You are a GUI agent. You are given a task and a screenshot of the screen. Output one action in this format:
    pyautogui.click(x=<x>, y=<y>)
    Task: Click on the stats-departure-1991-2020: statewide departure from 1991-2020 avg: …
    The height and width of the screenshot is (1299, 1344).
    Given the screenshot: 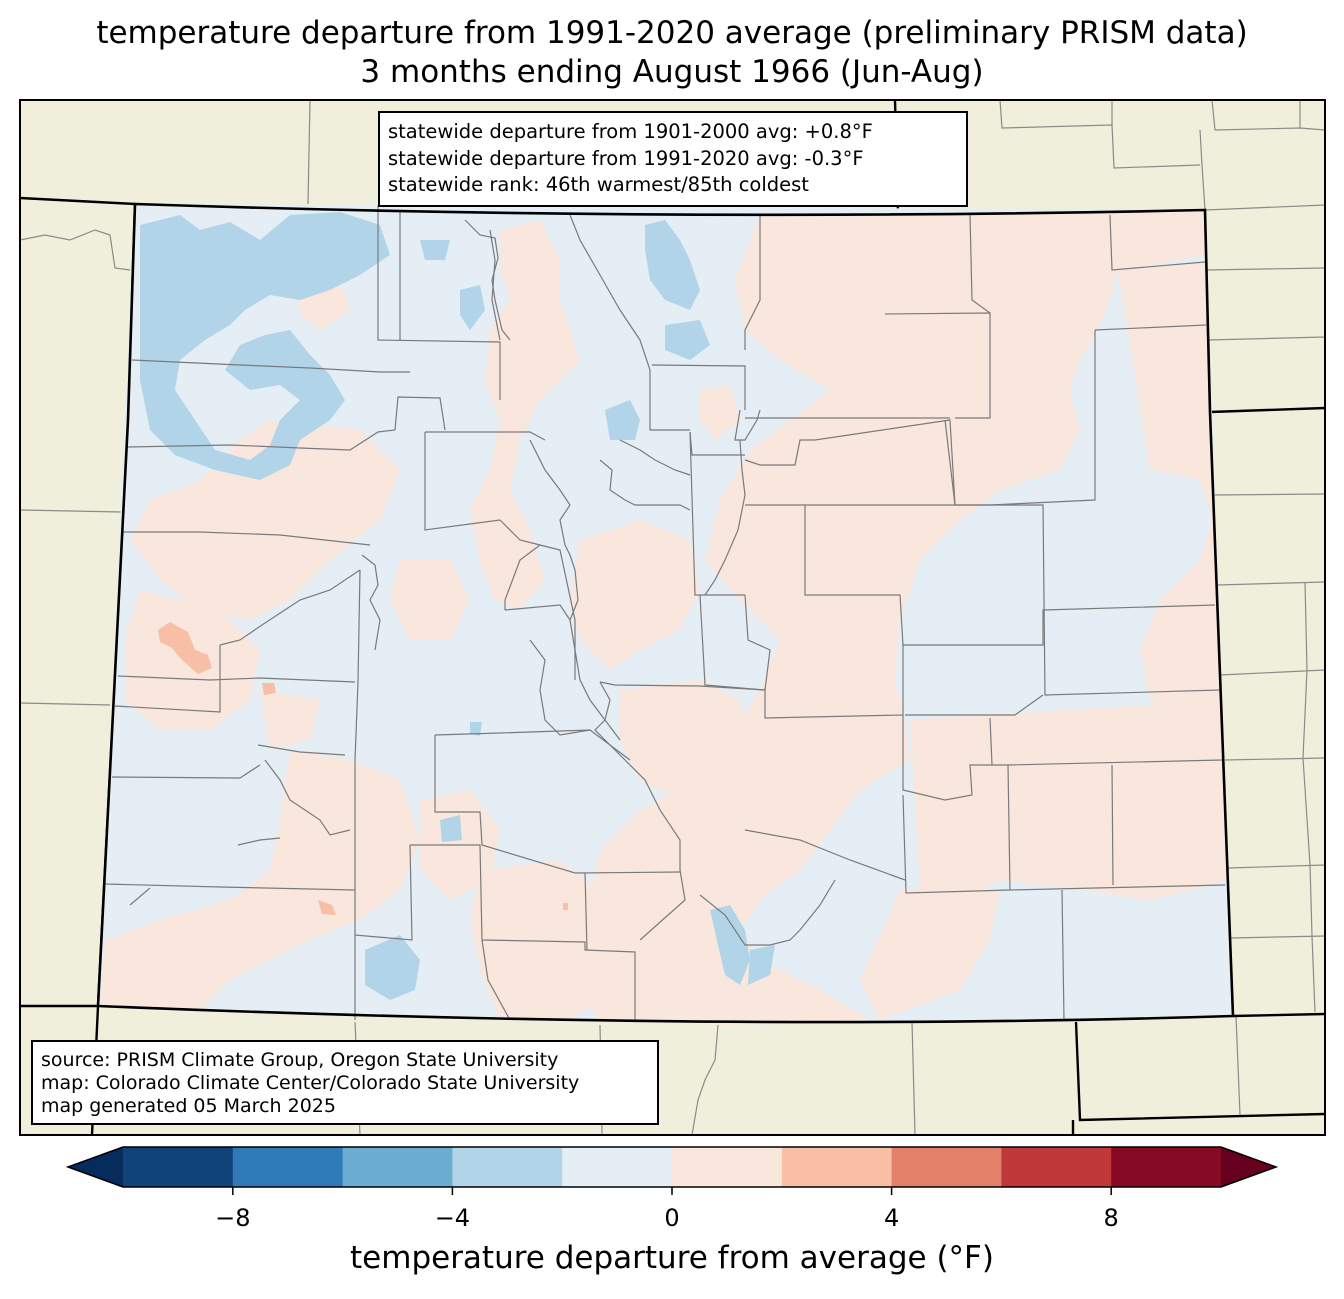 What is the action you would take?
    pyautogui.click(x=626, y=158)
    